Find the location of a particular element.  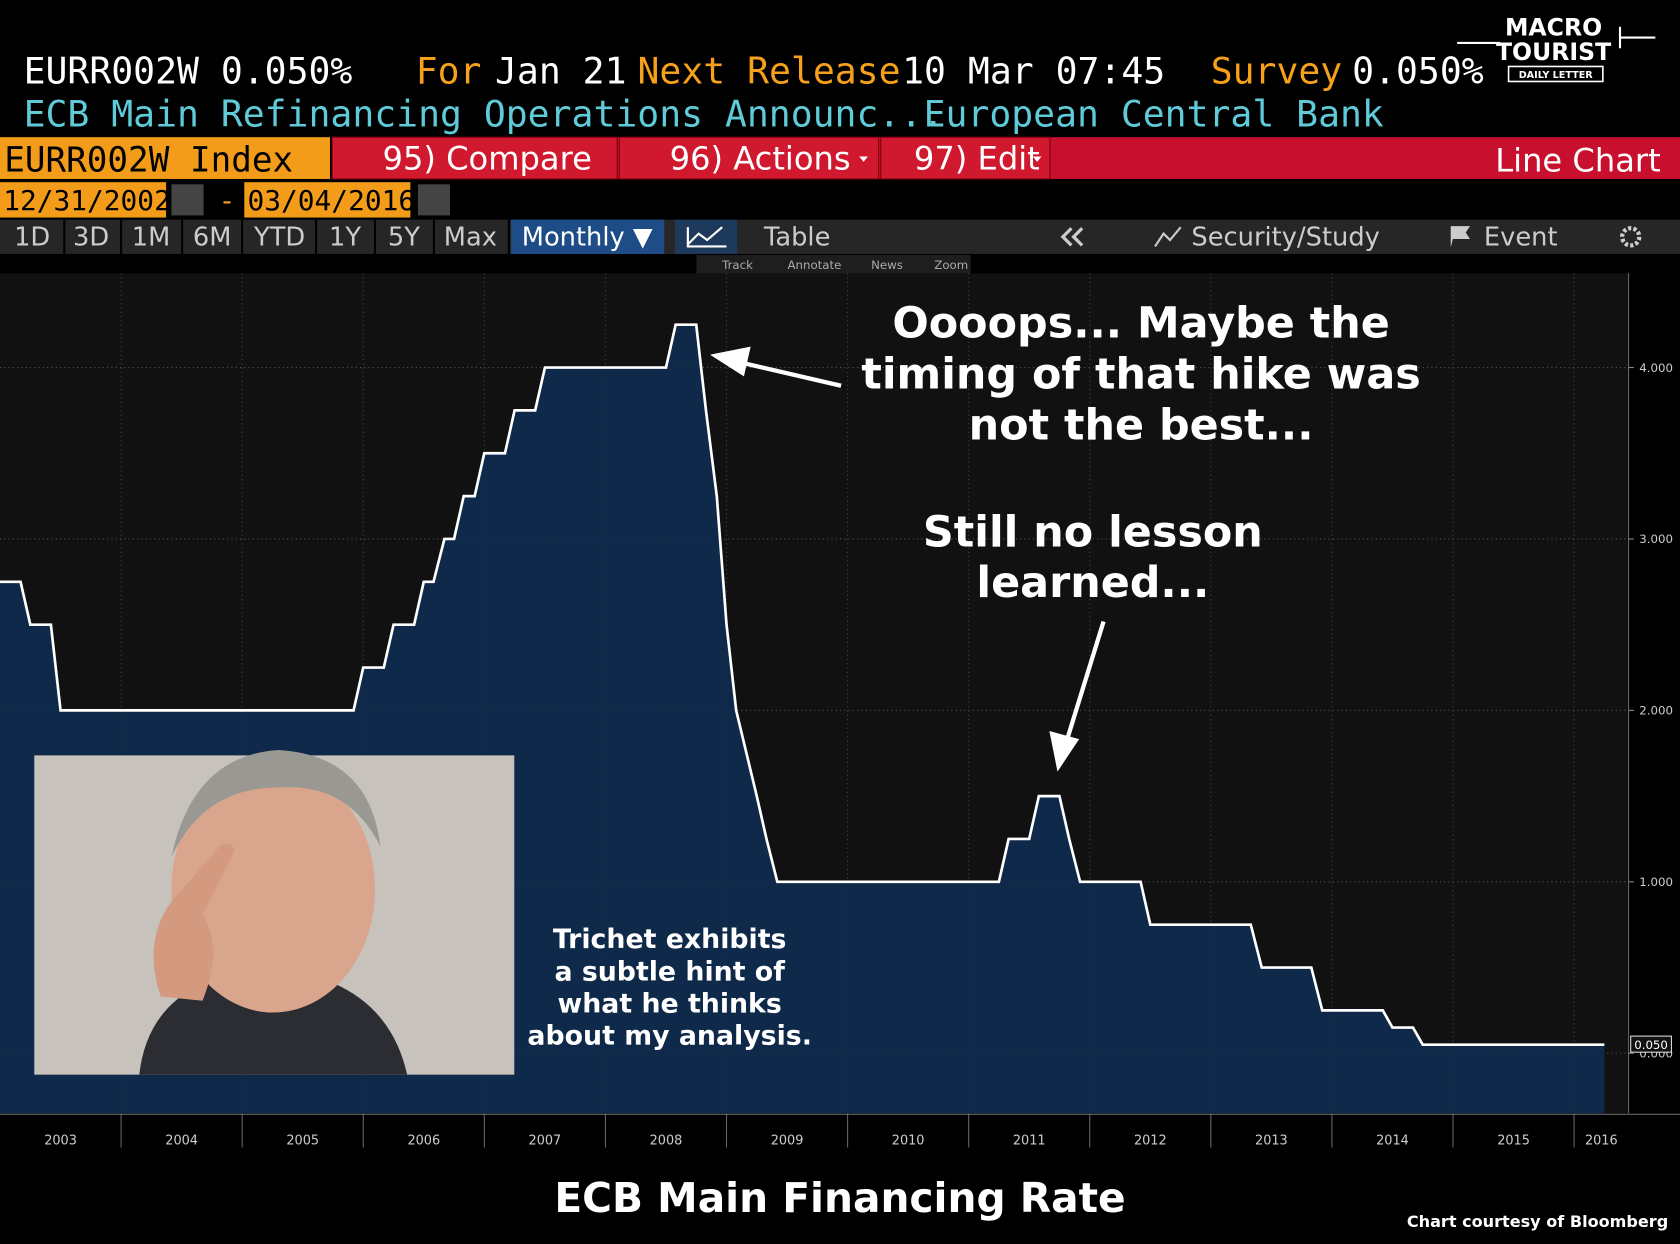

period-button: 1M is located at coordinates (151, 237).